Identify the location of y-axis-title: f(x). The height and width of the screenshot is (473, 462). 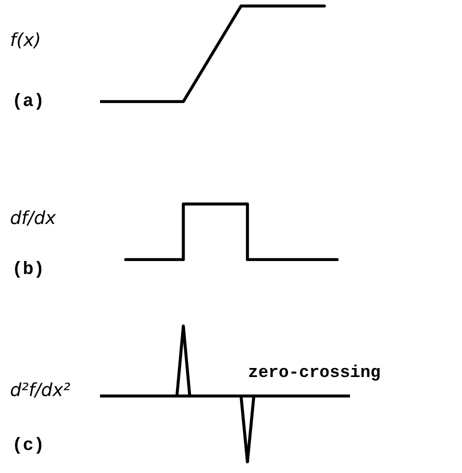
(26, 40).